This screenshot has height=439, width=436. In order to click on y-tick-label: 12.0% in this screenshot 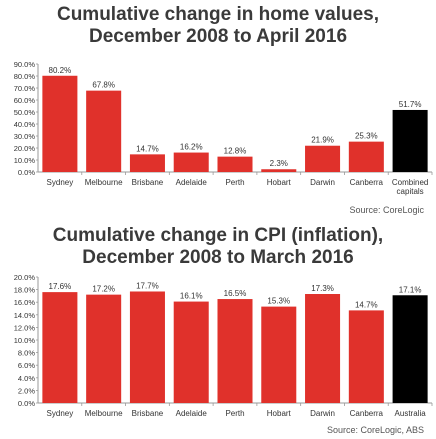, I will do `click(25, 327)`.